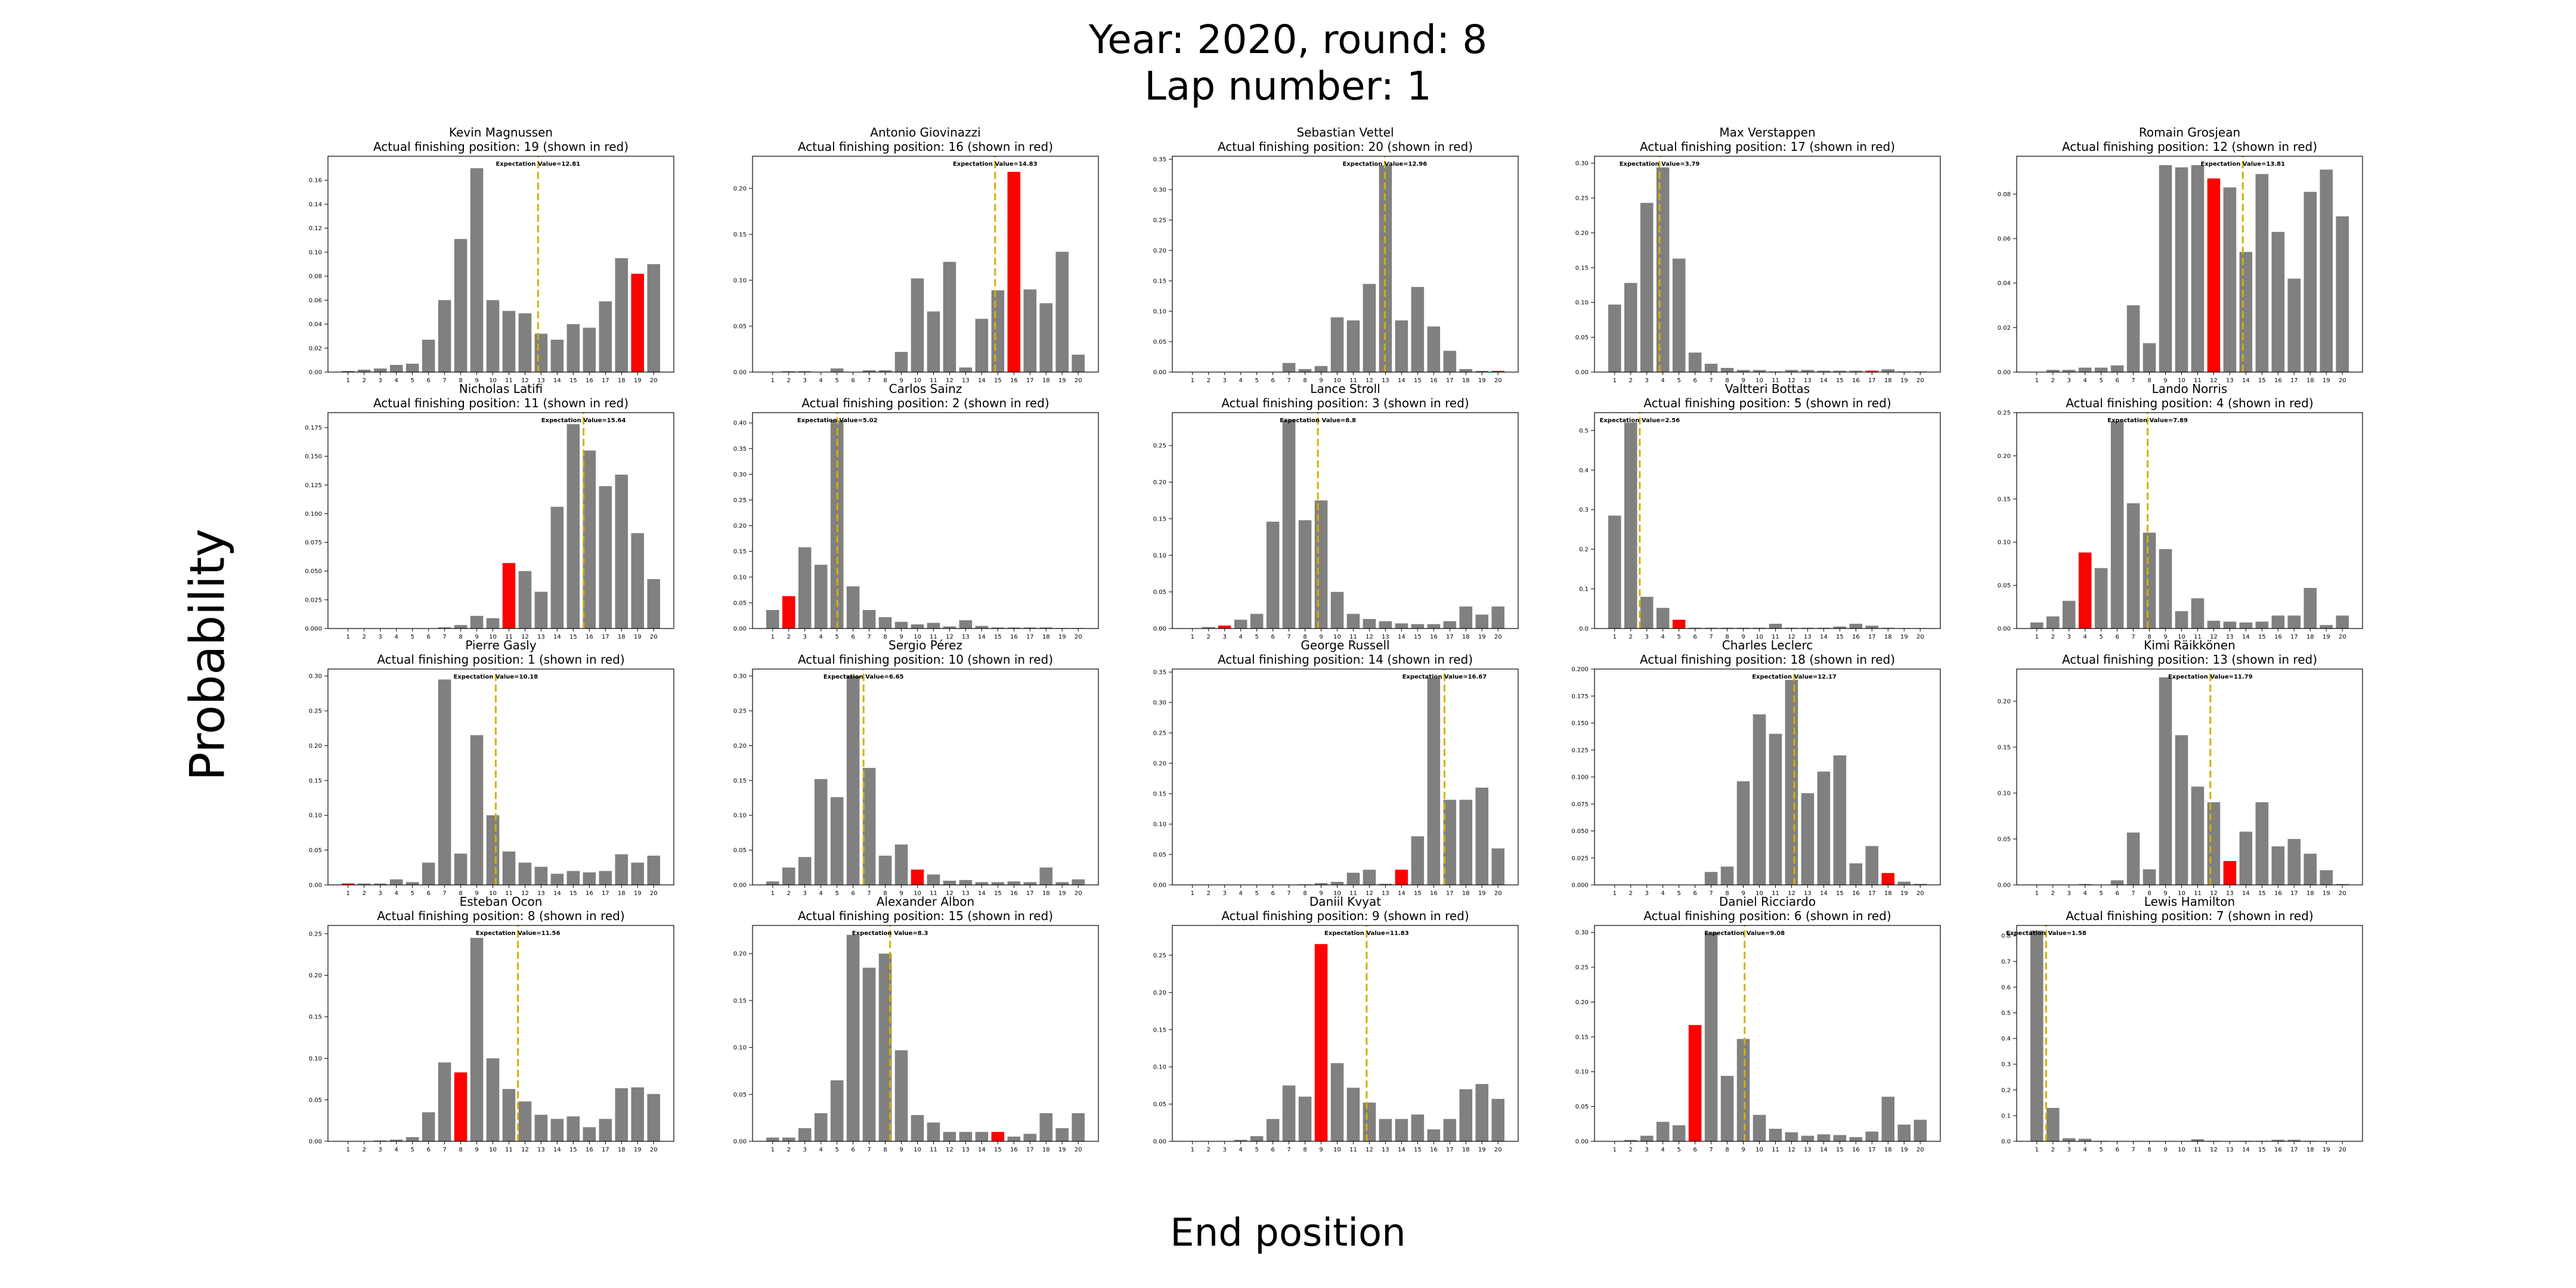 The image size is (2576, 1288). Describe the element at coordinates (1888, 637) in the screenshot. I see `x-tick-label: 18` at that location.